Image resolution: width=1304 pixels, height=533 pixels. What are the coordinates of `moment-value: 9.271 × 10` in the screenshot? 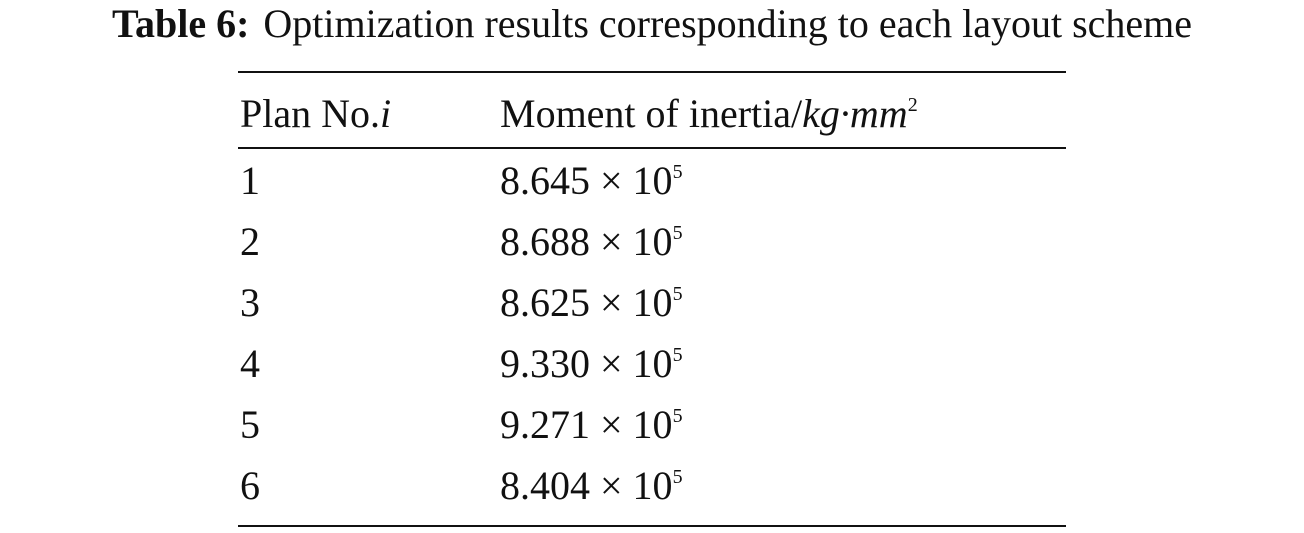 It's located at (586, 424).